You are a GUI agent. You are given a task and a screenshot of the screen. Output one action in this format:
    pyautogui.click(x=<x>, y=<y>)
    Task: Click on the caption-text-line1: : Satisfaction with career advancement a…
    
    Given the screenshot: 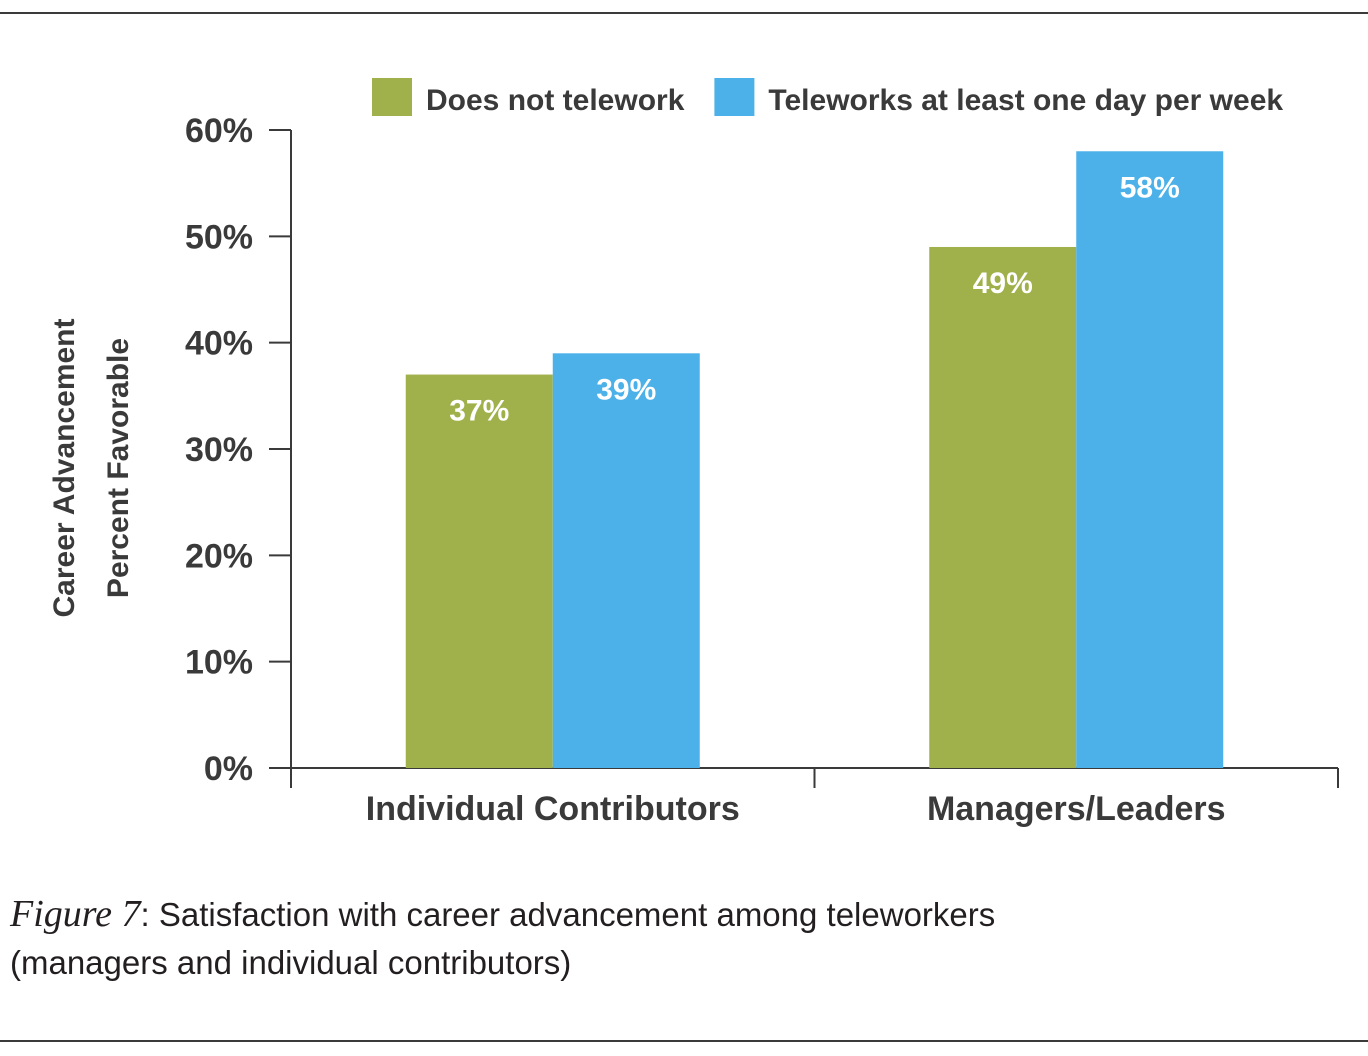 What is the action you would take?
    pyautogui.click(x=568, y=914)
    